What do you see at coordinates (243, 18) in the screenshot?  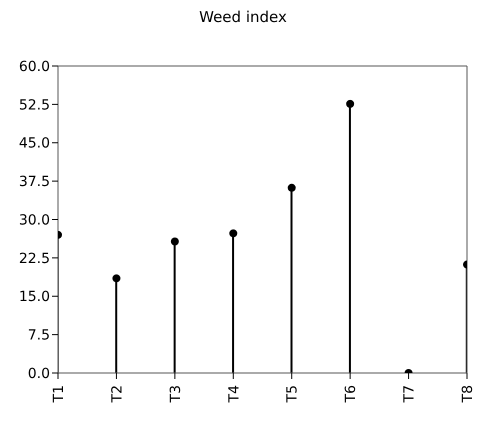 I see `chart-title: Weed index` at bounding box center [243, 18].